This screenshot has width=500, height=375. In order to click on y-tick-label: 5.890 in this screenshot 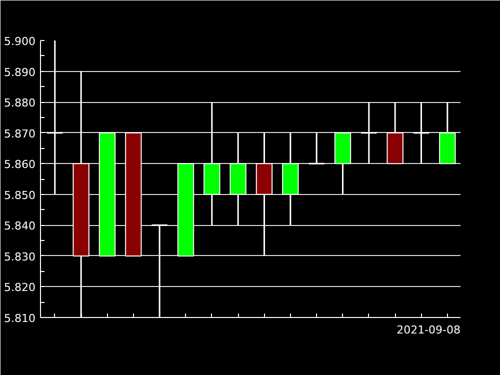, I will do `click(20, 72)`.